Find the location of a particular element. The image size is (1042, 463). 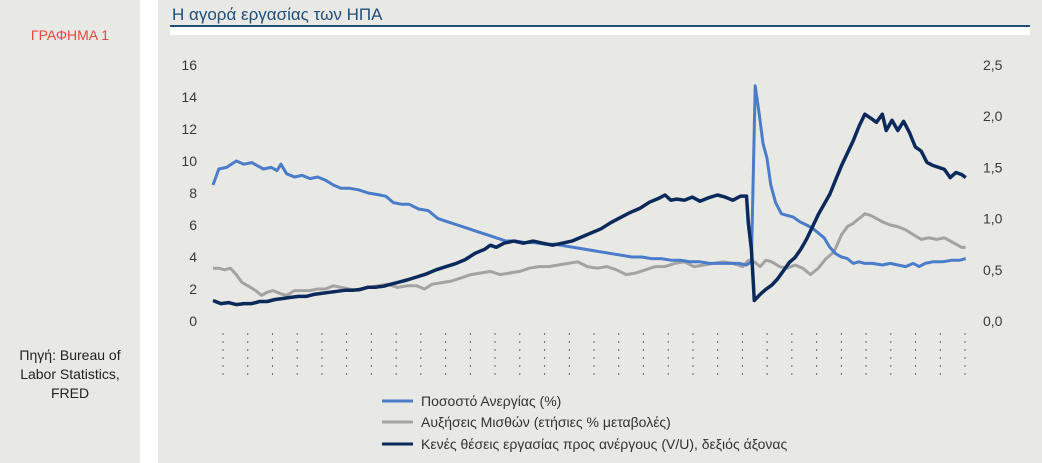

y-right-tick-label: 0,0 is located at coordinates (993, 321).